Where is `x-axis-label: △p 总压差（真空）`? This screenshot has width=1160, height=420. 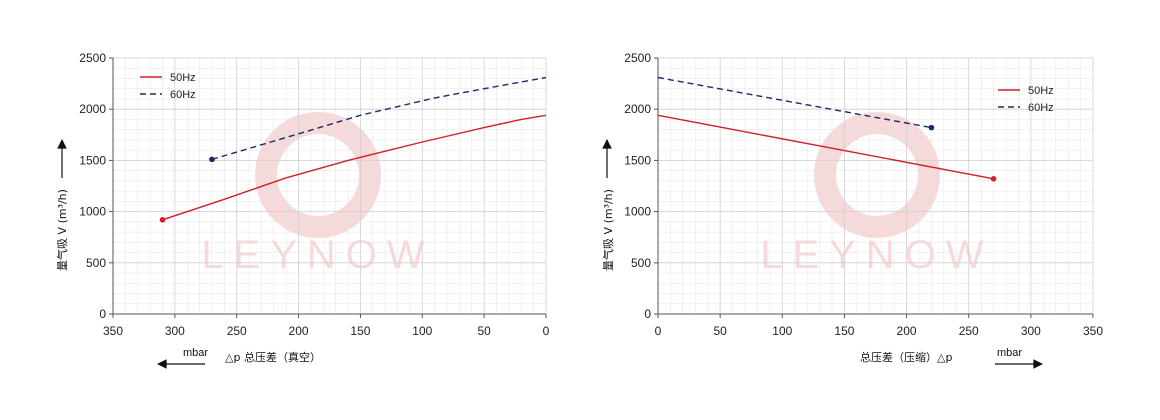 x-axis-label: △p 总压差（真空） is located at coordinates (273, 357).